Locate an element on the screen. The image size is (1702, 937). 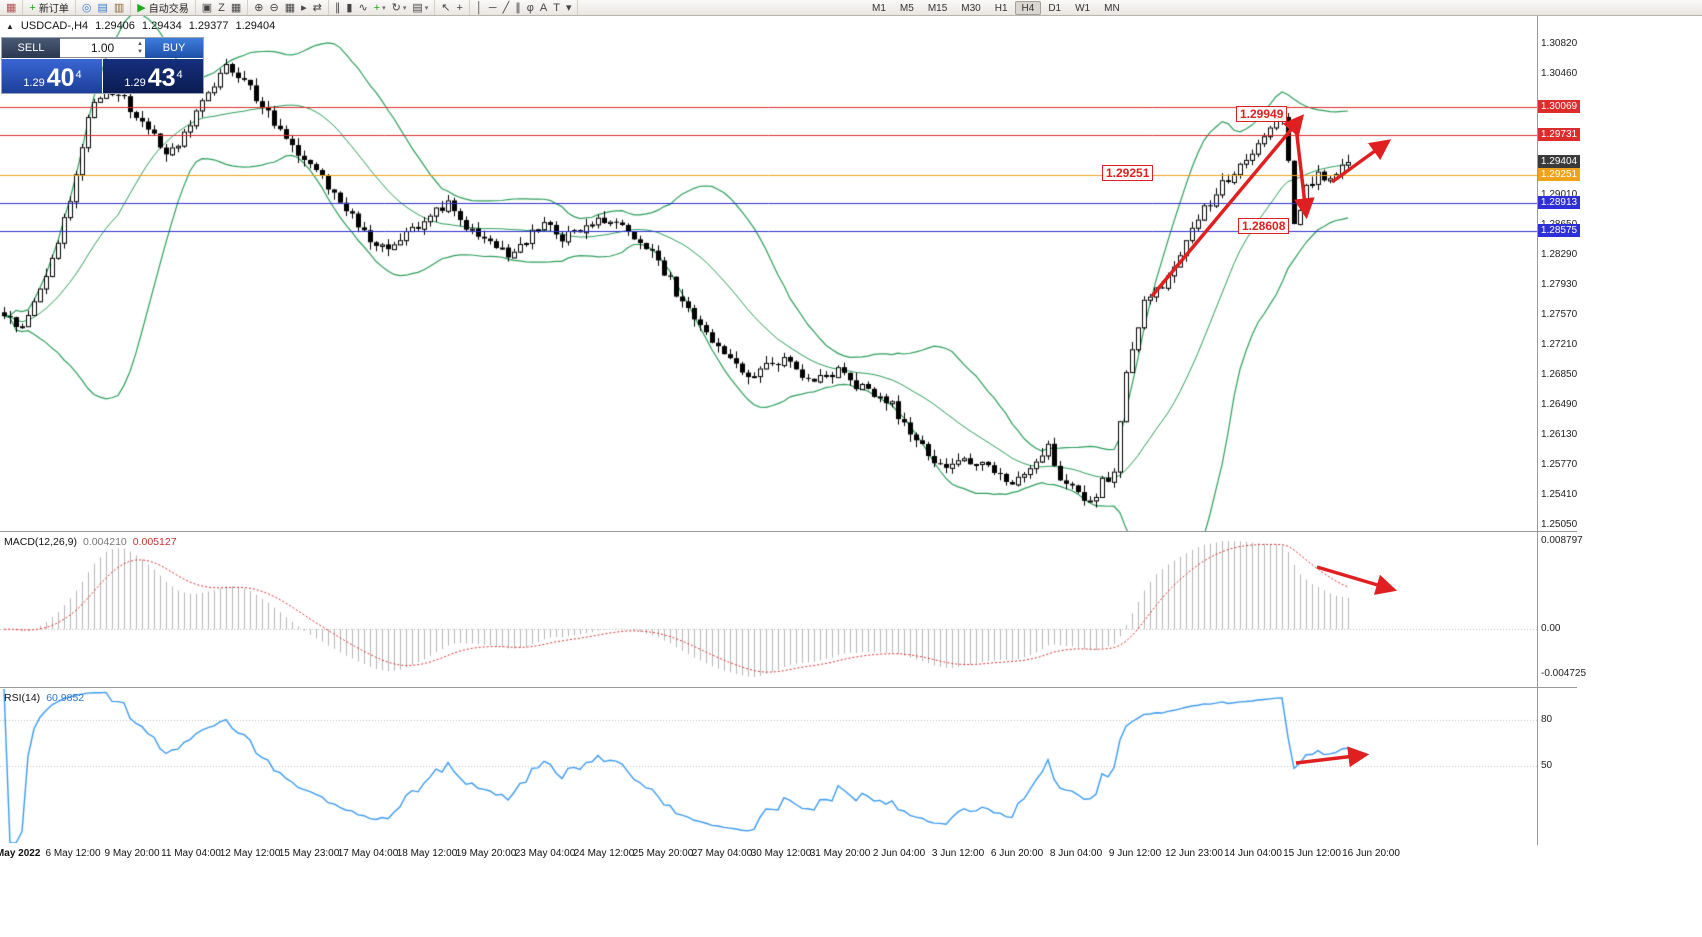
time-axis-label: 18 May 12:00 is located at coordinates (427, 853).